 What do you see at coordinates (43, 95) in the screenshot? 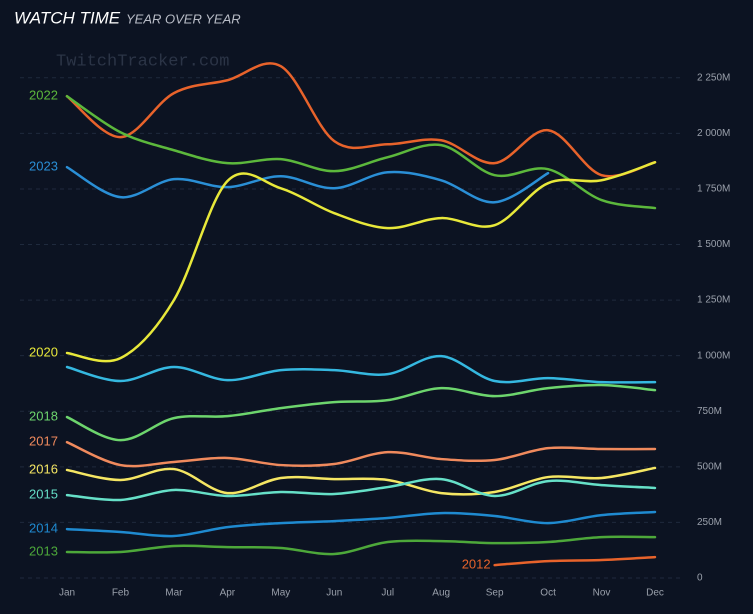
I see `series-label: 2022` at bounding box center [43, 95].